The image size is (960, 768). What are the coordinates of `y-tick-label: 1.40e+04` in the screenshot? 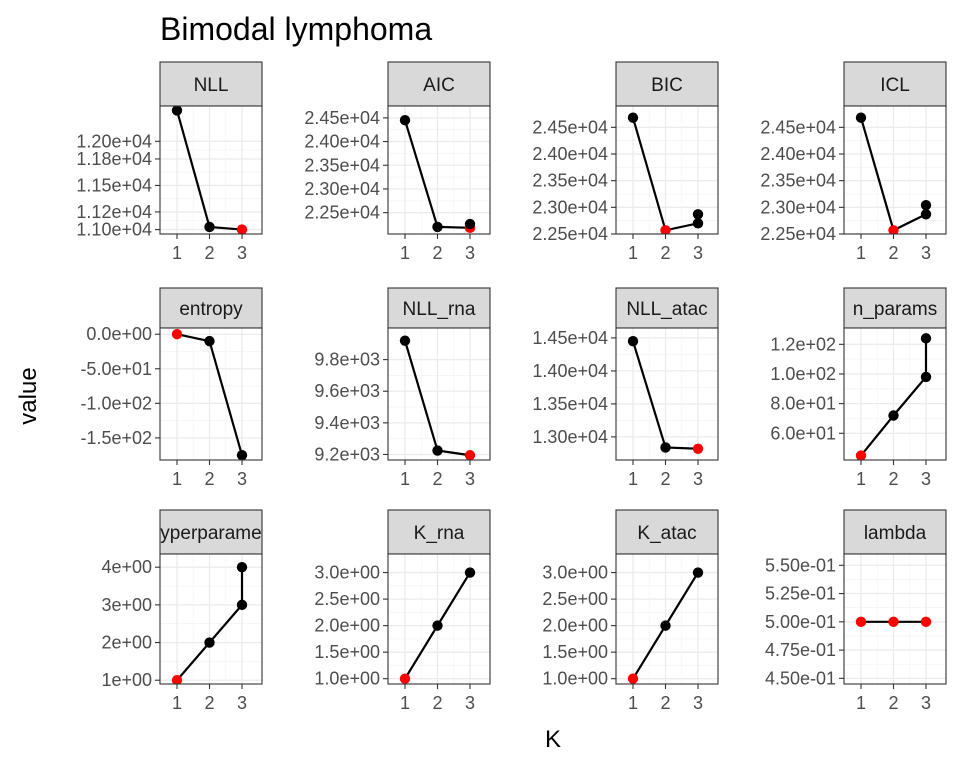 It's located at (570, 371).